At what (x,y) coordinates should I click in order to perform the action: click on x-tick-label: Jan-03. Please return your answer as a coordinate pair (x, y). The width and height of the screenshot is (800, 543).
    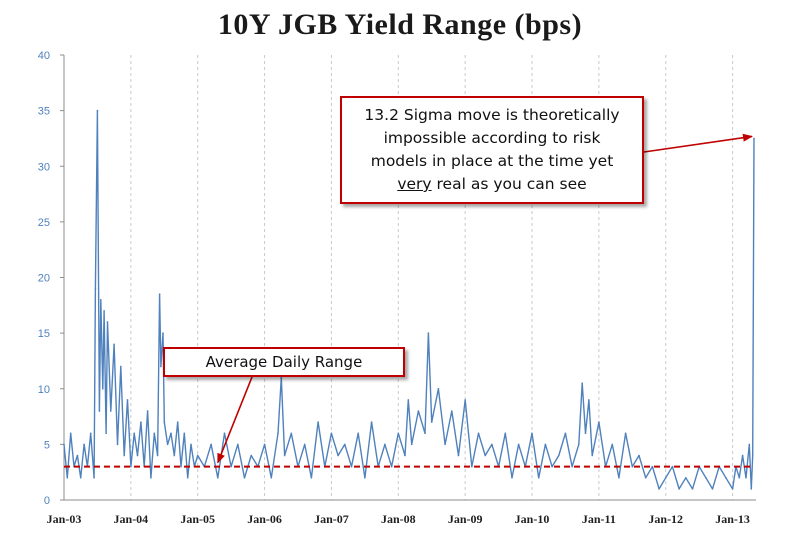
    Looking at the image, I should click on (64, 519).